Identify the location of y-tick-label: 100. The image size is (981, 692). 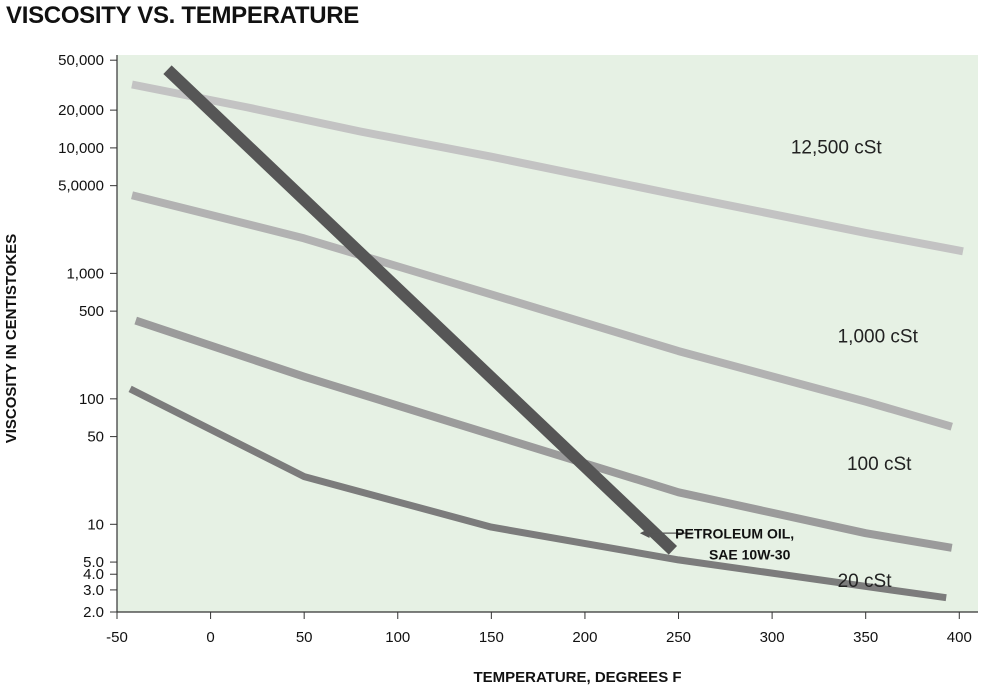
(91, 399).